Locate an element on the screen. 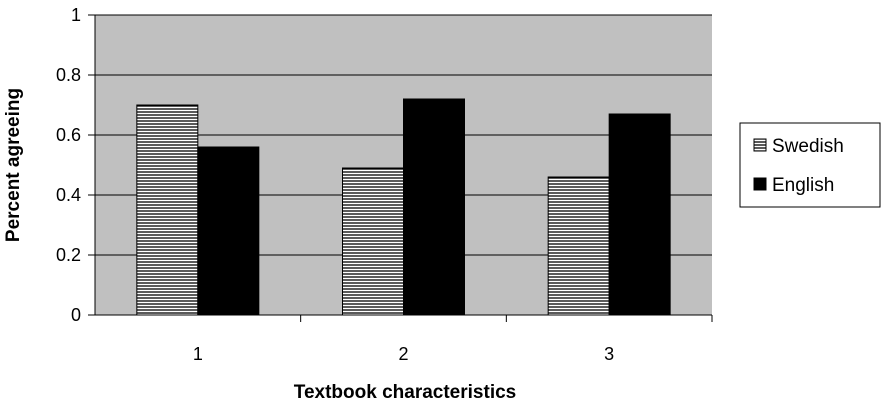 Image resolution: width=882 pixels, height=411 pixels. legend-label-swedish: Swedish is located at coordinates (808, 146).